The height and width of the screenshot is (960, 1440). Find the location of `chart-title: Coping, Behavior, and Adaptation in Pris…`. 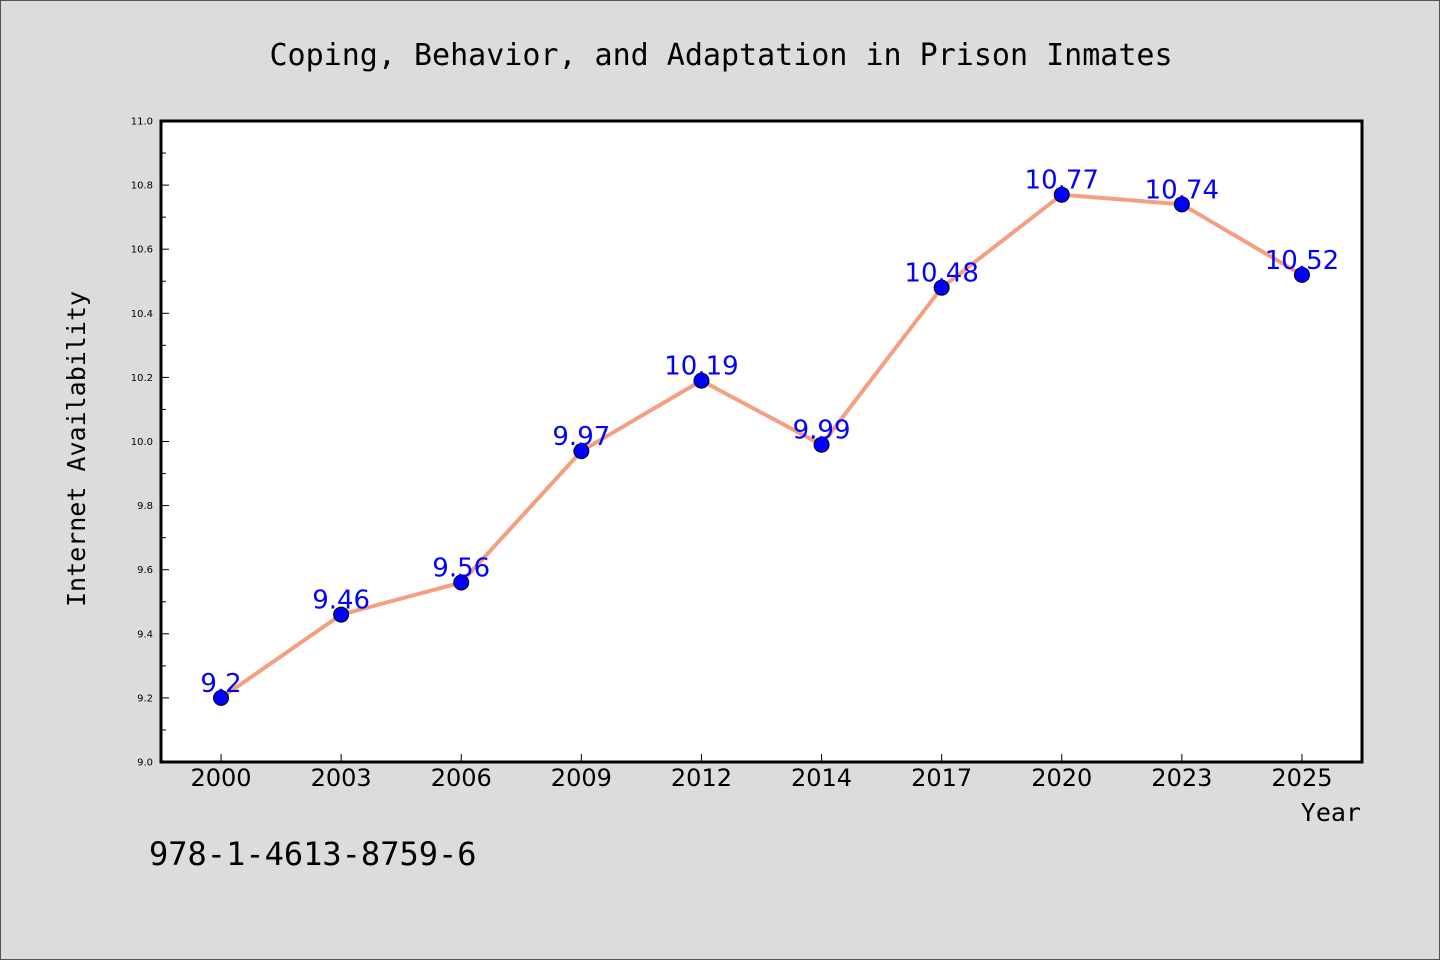

chart-title: Coping, Behavior, and Adaptation in Pris… is located at coordinates (720, 55).